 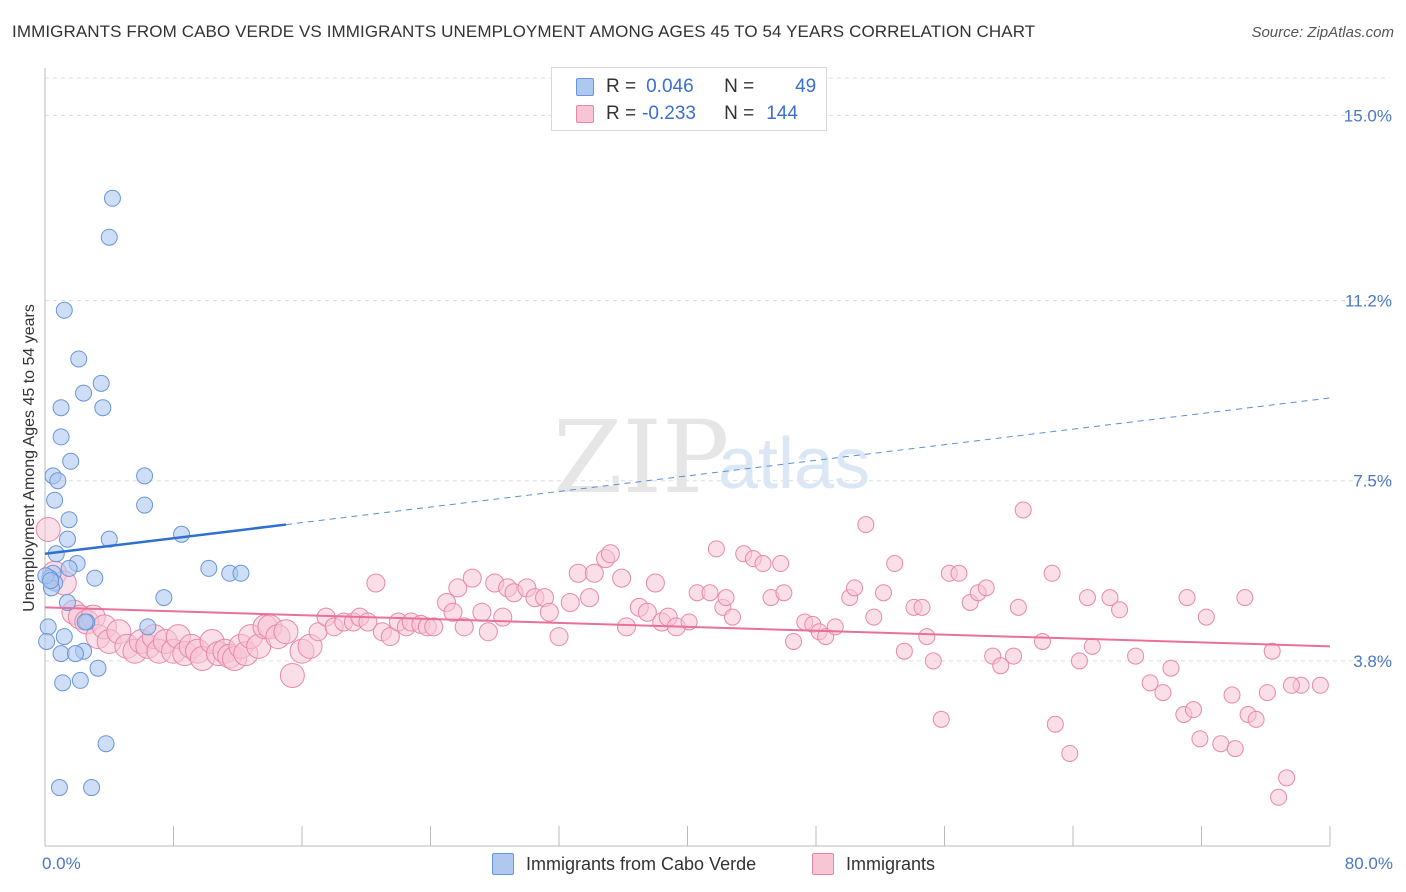 What do you see at coordinates (621, 86) in the screenshot?
I see `legend-r-label: R =` at bounding box center [621, 86].